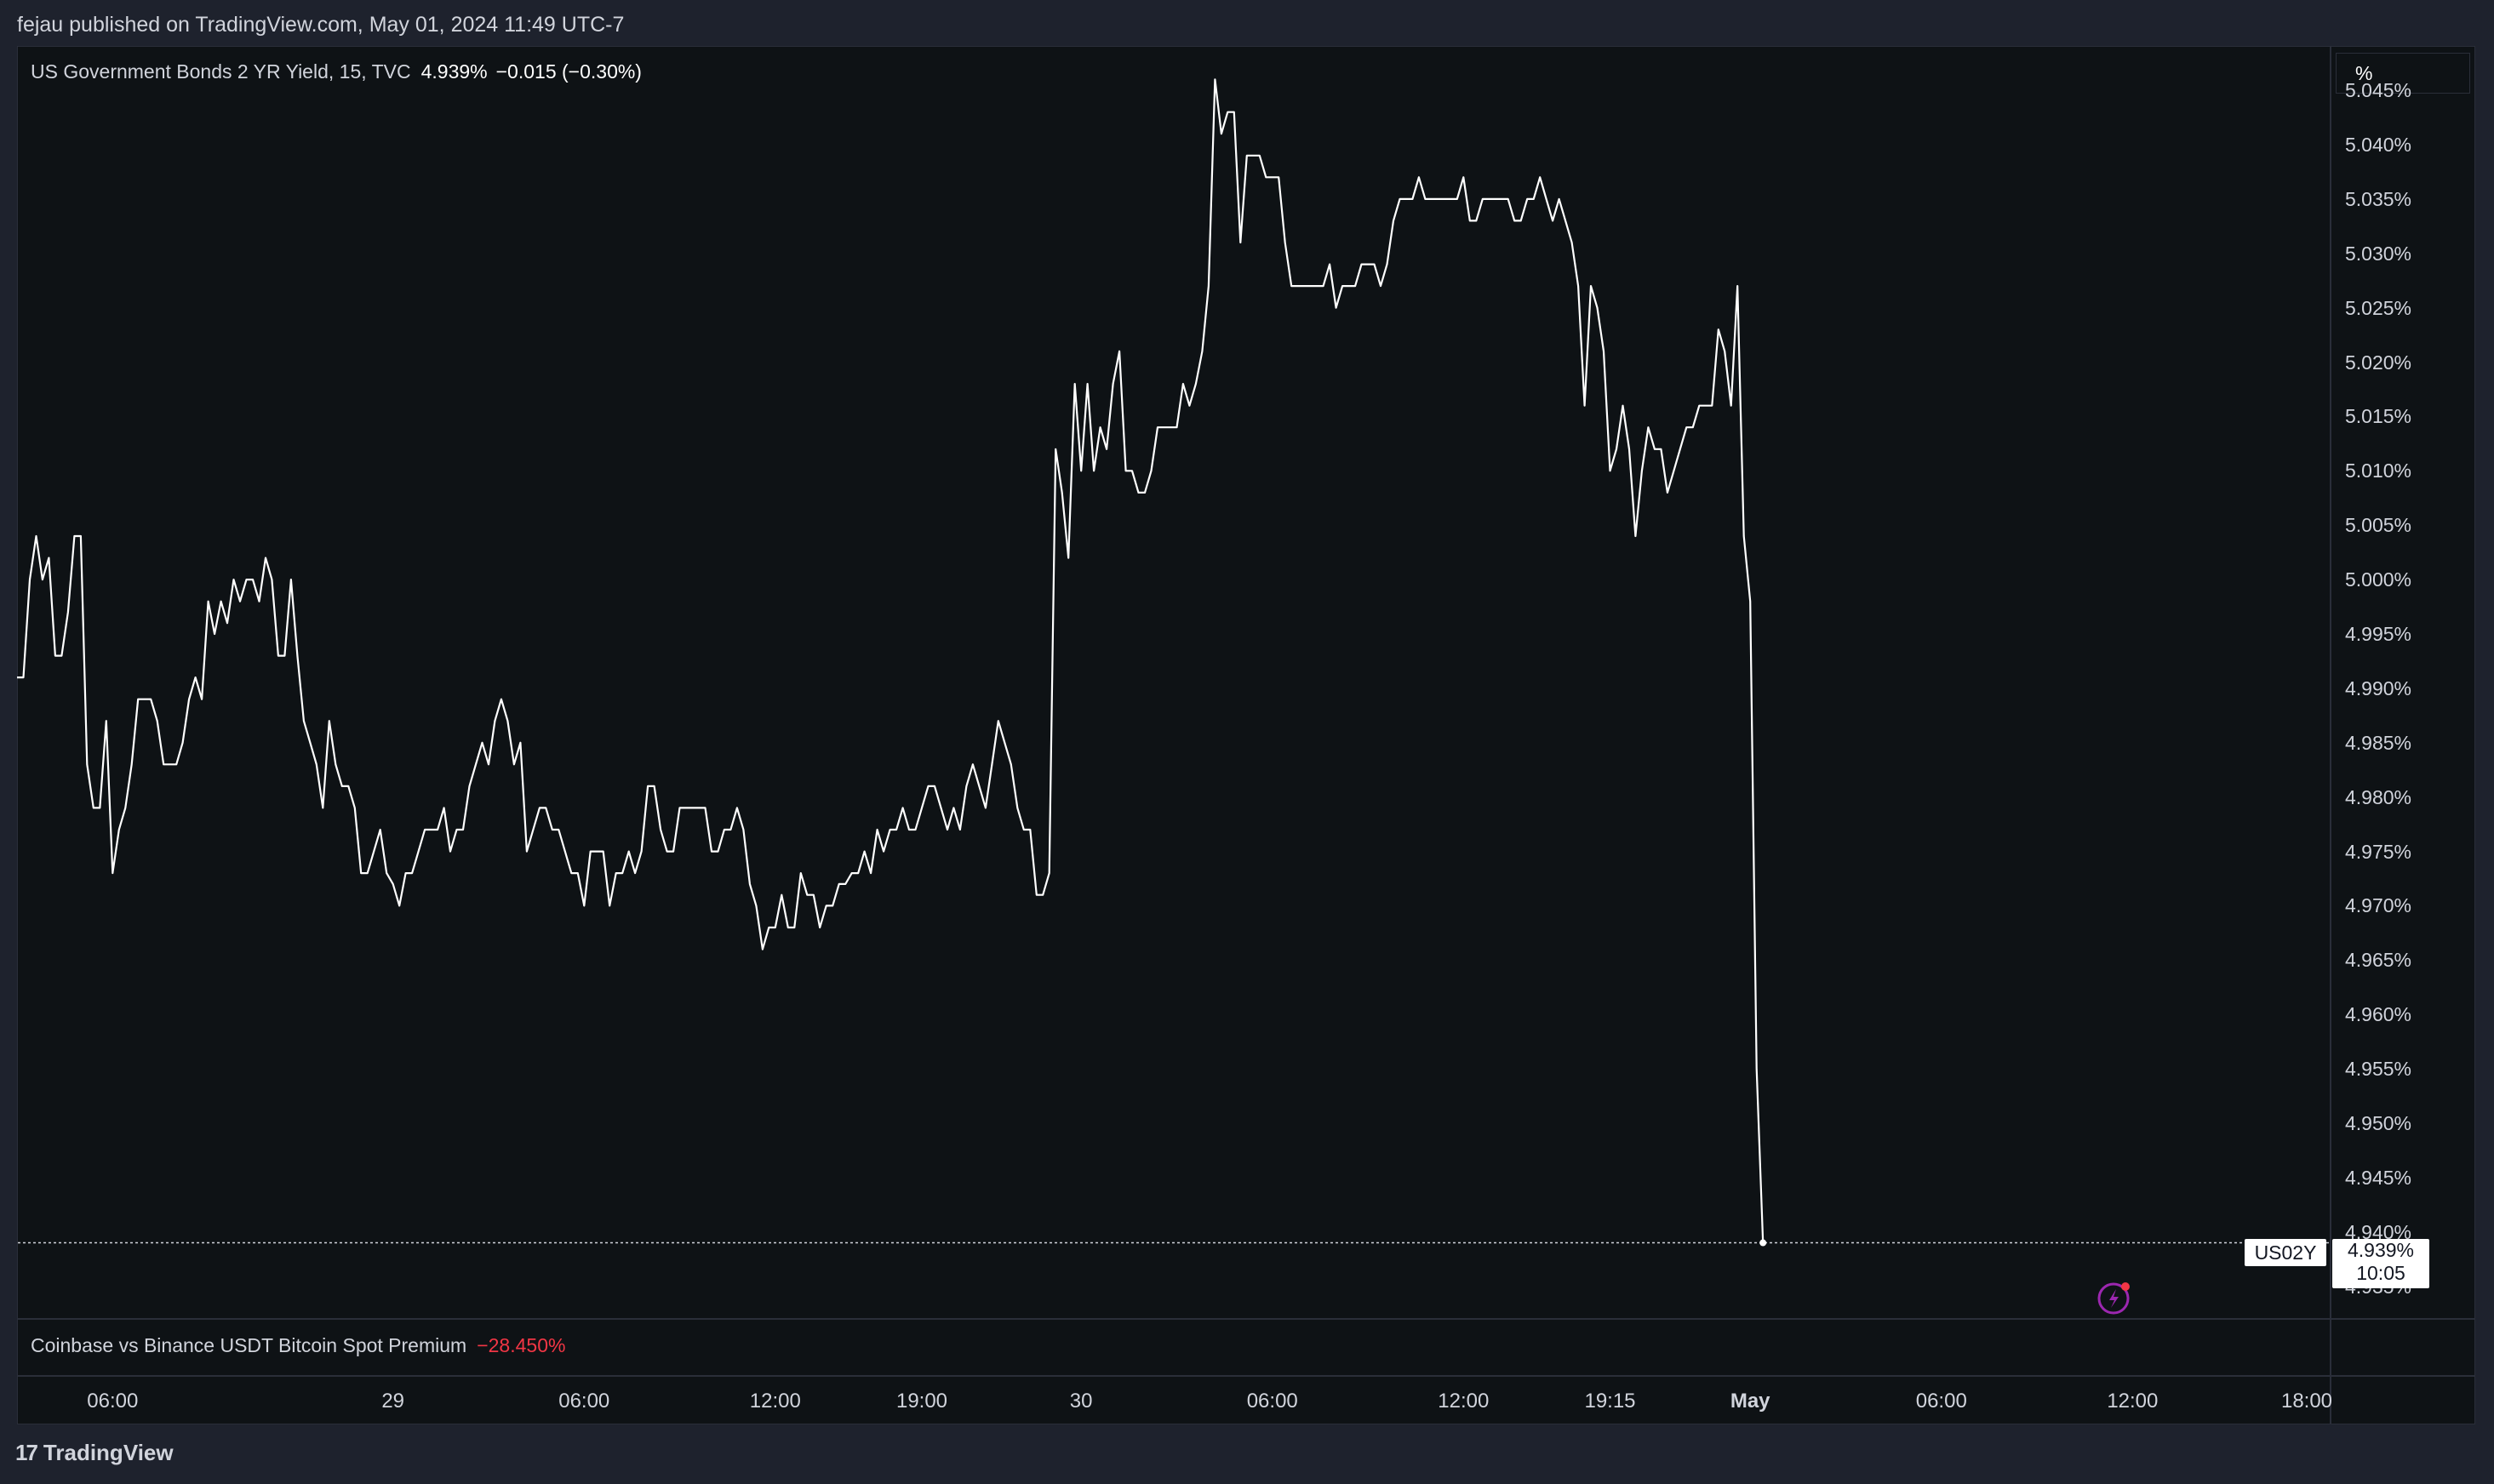  I want to click on y-tick-label: 4.975%, so click(2378, 851).